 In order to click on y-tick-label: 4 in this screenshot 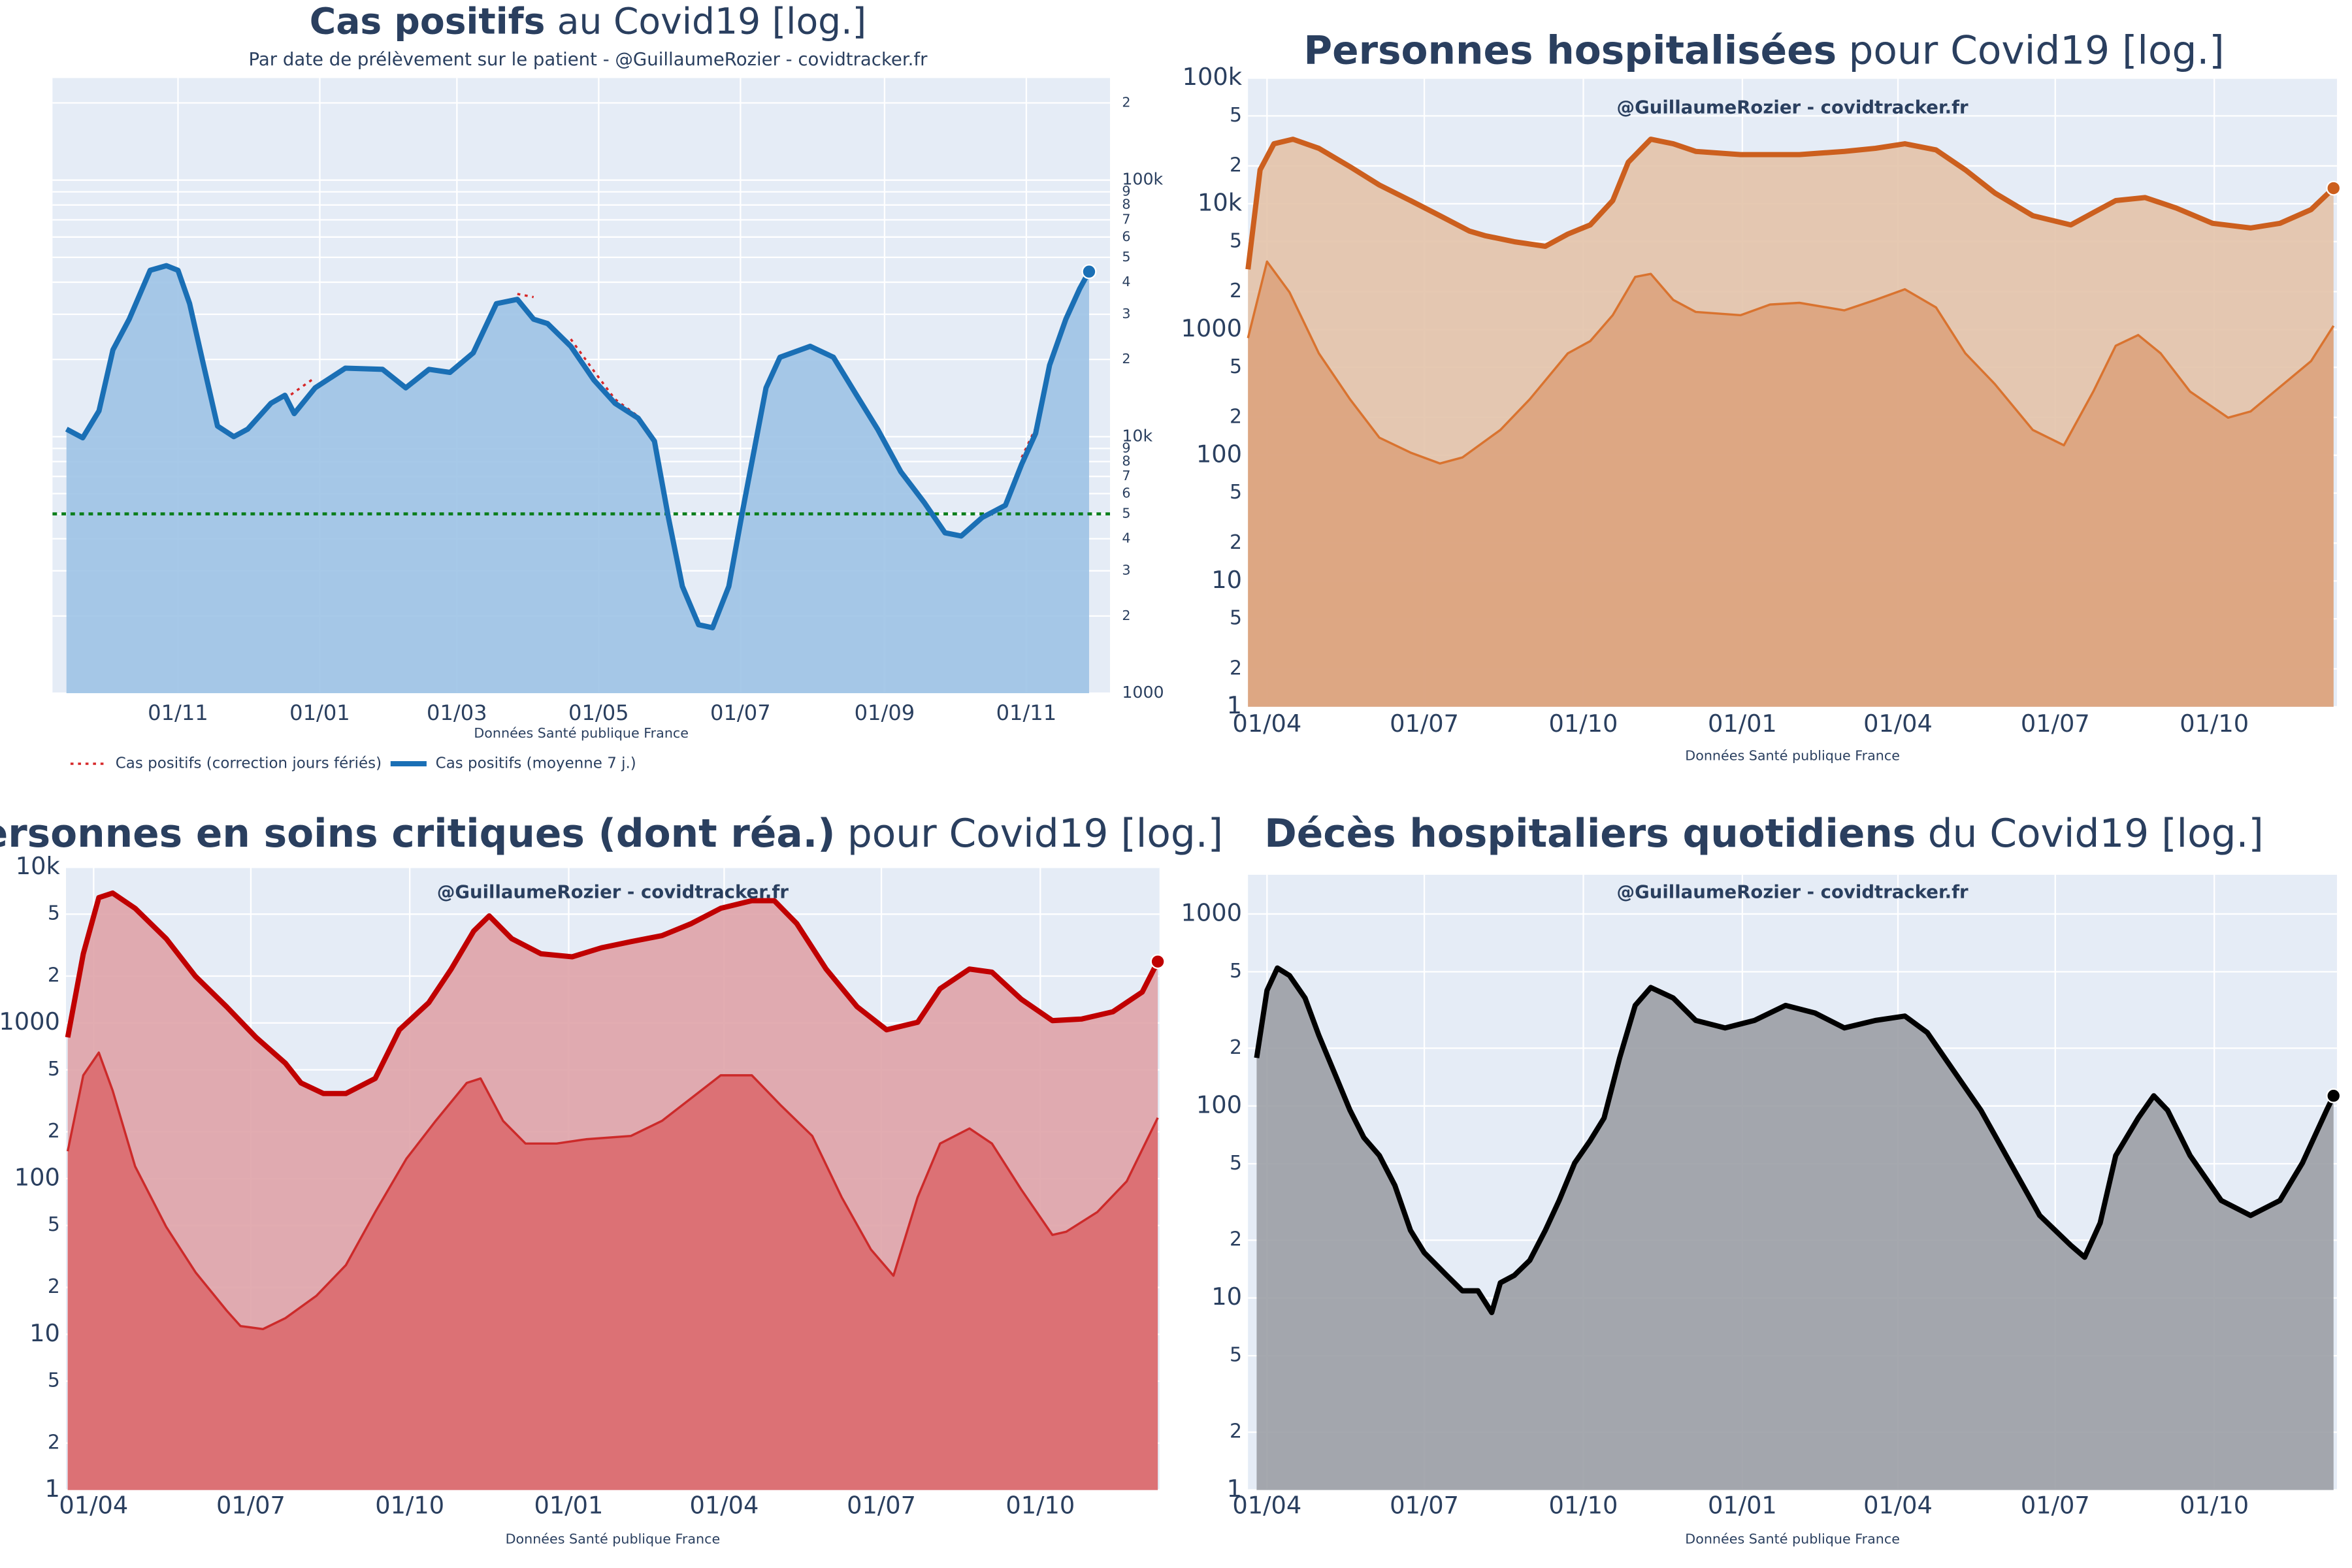, I will do `click(1126, 281)`.